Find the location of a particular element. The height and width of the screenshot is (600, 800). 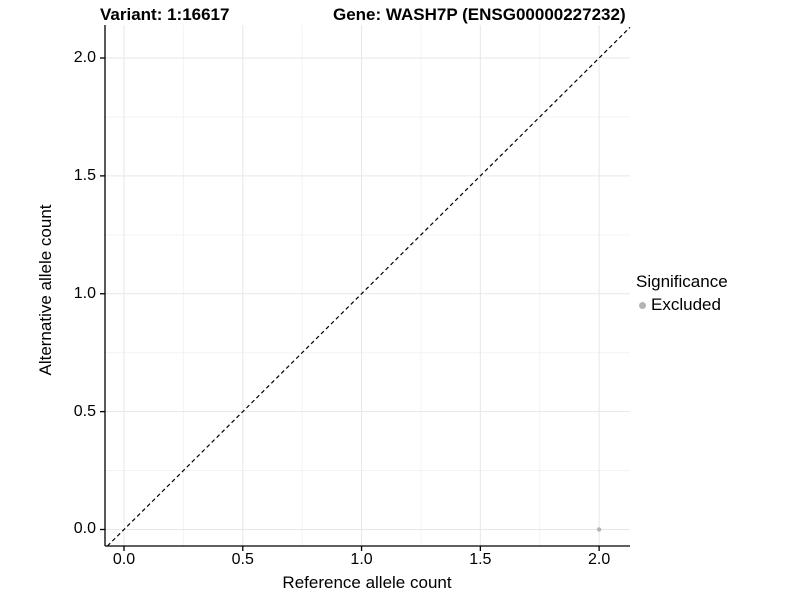

legend: Significance Excluded is located at coordinates (682, 293).